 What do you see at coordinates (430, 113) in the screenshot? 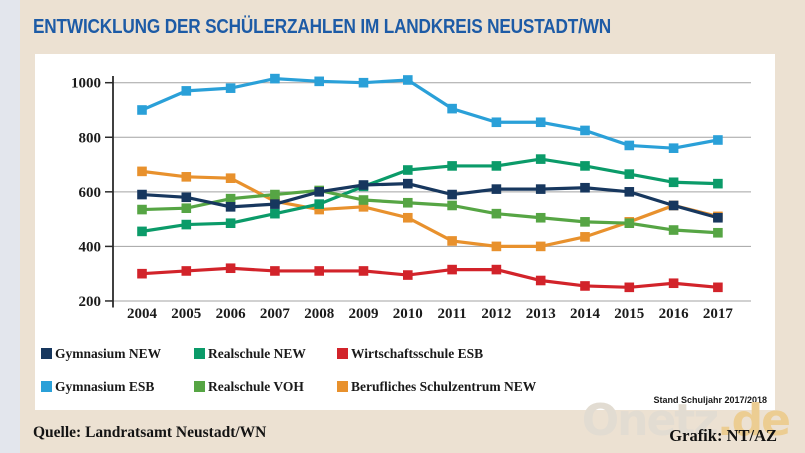
I see `series-line-gymnasium-esb` at bounding box center [430, 113].